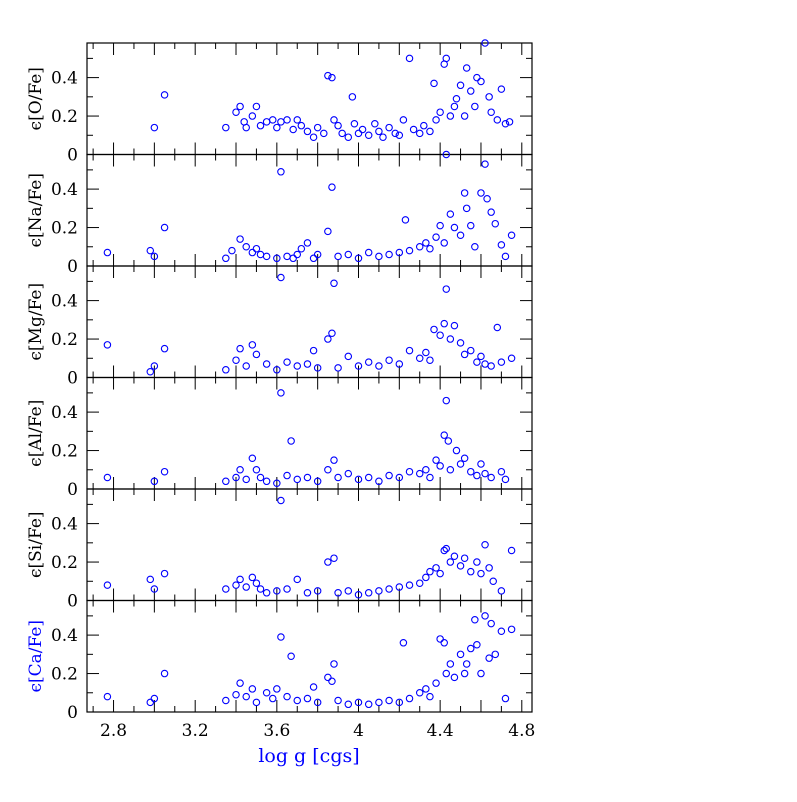 This screenshot has width=797, height=802. Describe the element at coordinates (36, 98) in the screenshot. I see `y-axis-label: ϵ[O/Fe]` at that location.